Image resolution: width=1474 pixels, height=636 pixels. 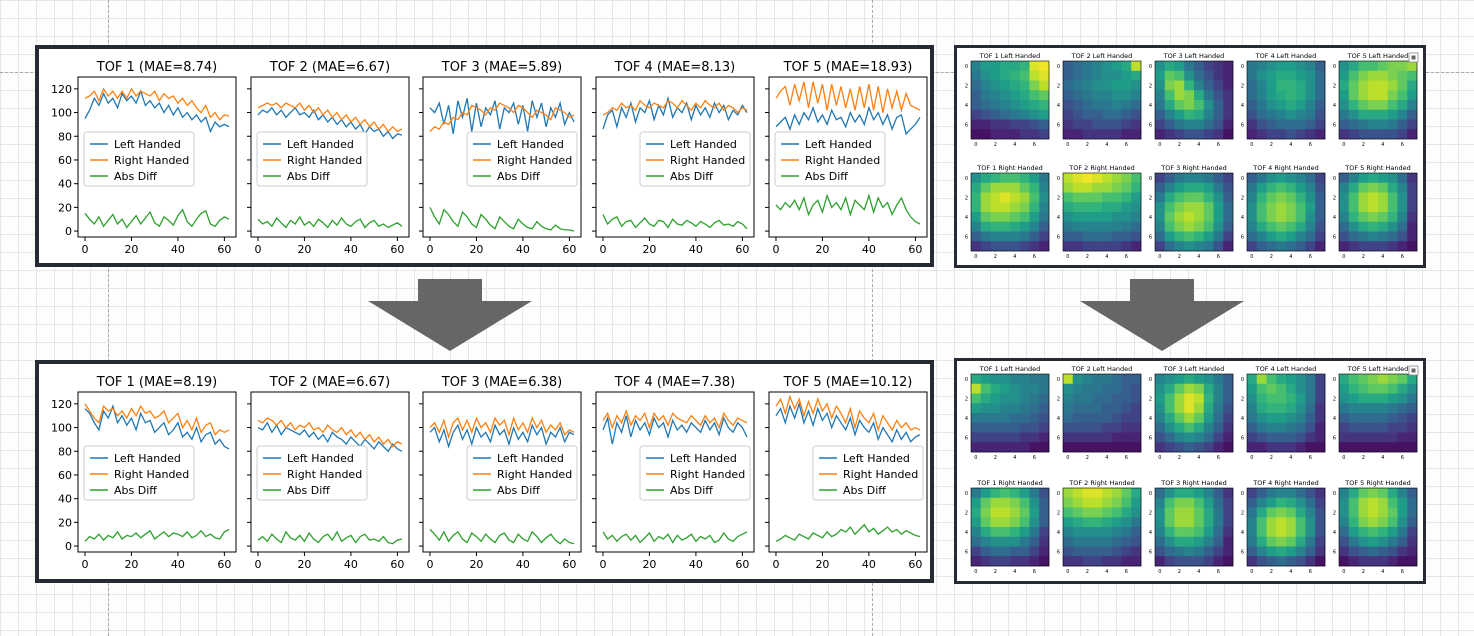 What do you see at coordinates (703, 144) in the screenshot?
I see `legend-entry: Left Handed` at bounding box center [703, 144].